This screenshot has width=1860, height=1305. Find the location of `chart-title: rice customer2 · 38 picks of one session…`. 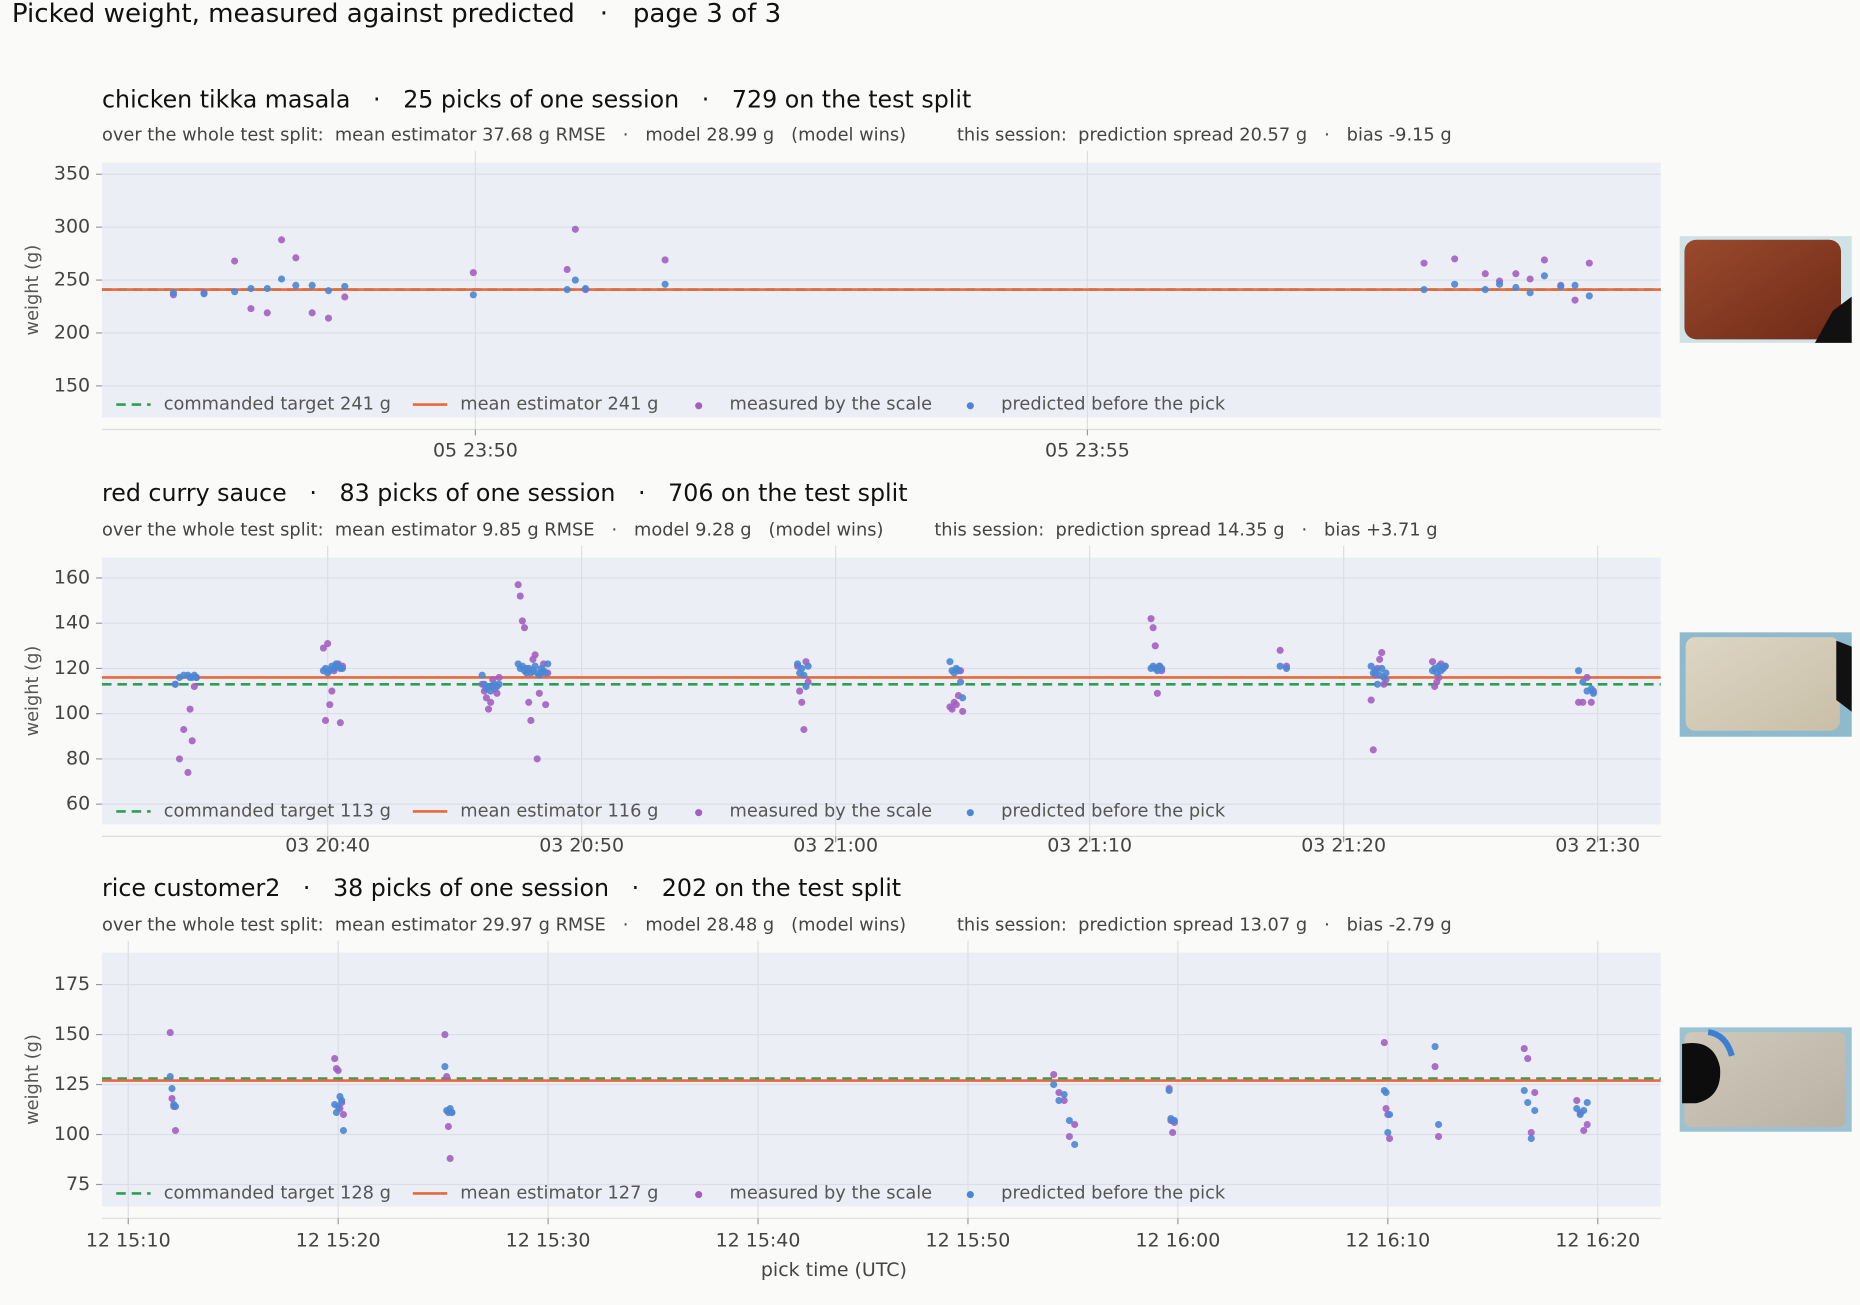

chart-title: rice customer2 · 38 picks of one session… is located at coordinates (501, 888).